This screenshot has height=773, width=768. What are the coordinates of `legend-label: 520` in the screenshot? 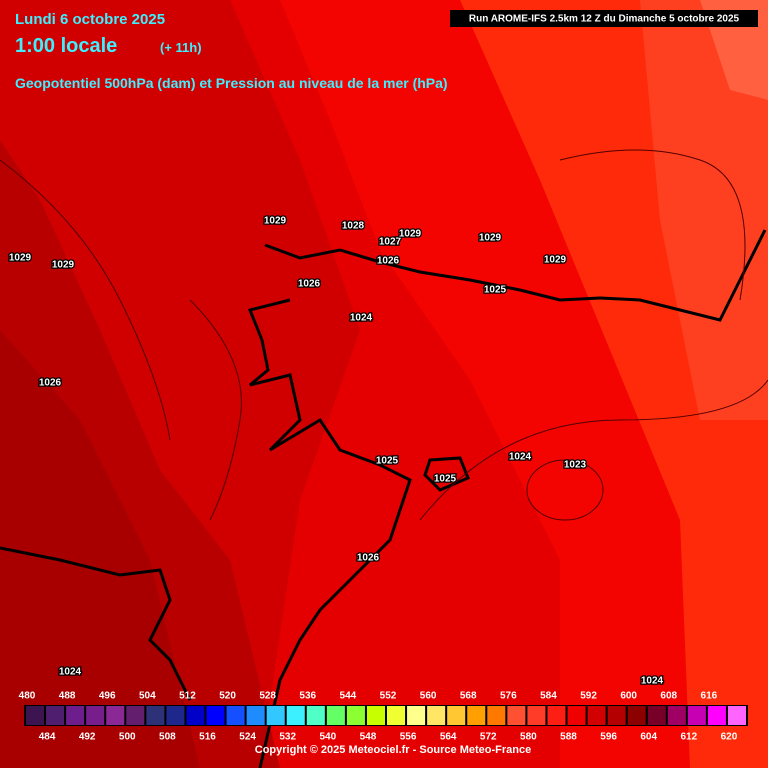 It's located at (227, 696).